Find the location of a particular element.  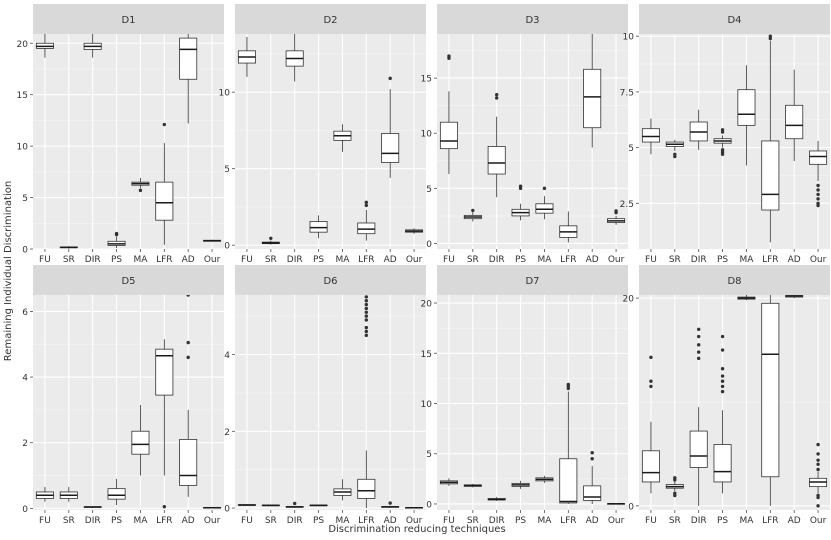

x-tick-label: PS is located at coordinates (520, 260).